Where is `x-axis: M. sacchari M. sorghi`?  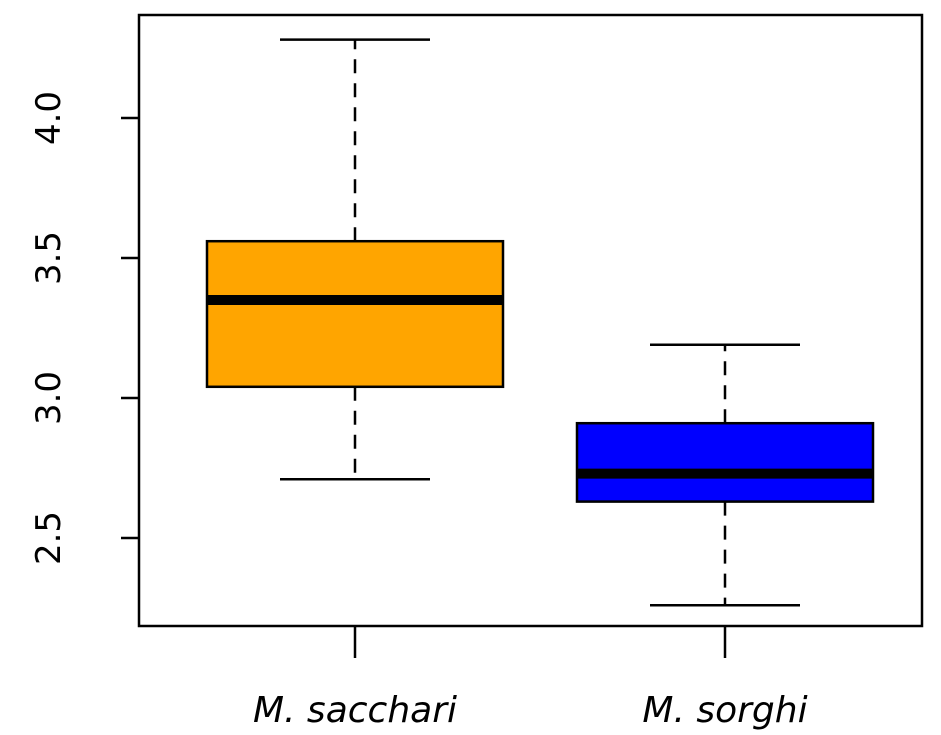 x-axis: M. sacchari M. sorghi is located at coordinates (530, 678).